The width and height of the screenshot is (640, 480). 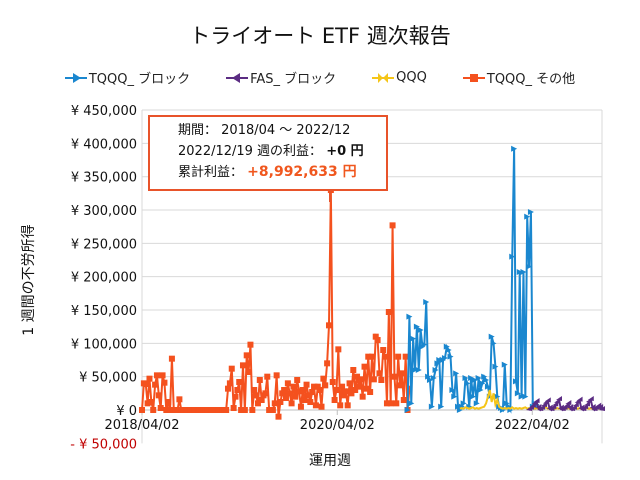 I want to click on legend-marker-square-icon, so click(x=473, y=77).